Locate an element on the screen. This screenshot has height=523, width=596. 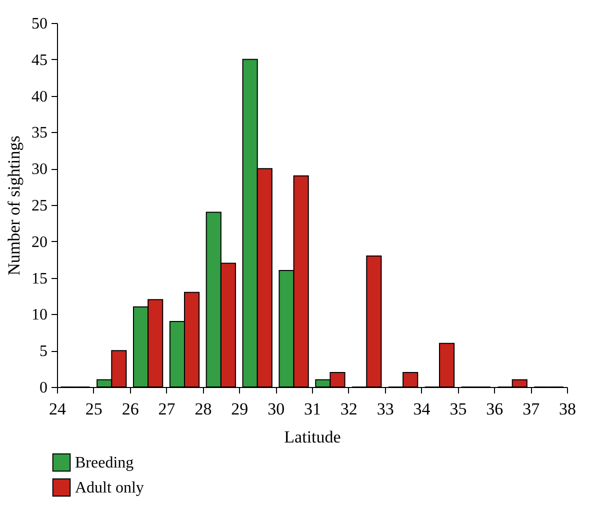
legend-label: Adult only is located at coordinates (109, 488).